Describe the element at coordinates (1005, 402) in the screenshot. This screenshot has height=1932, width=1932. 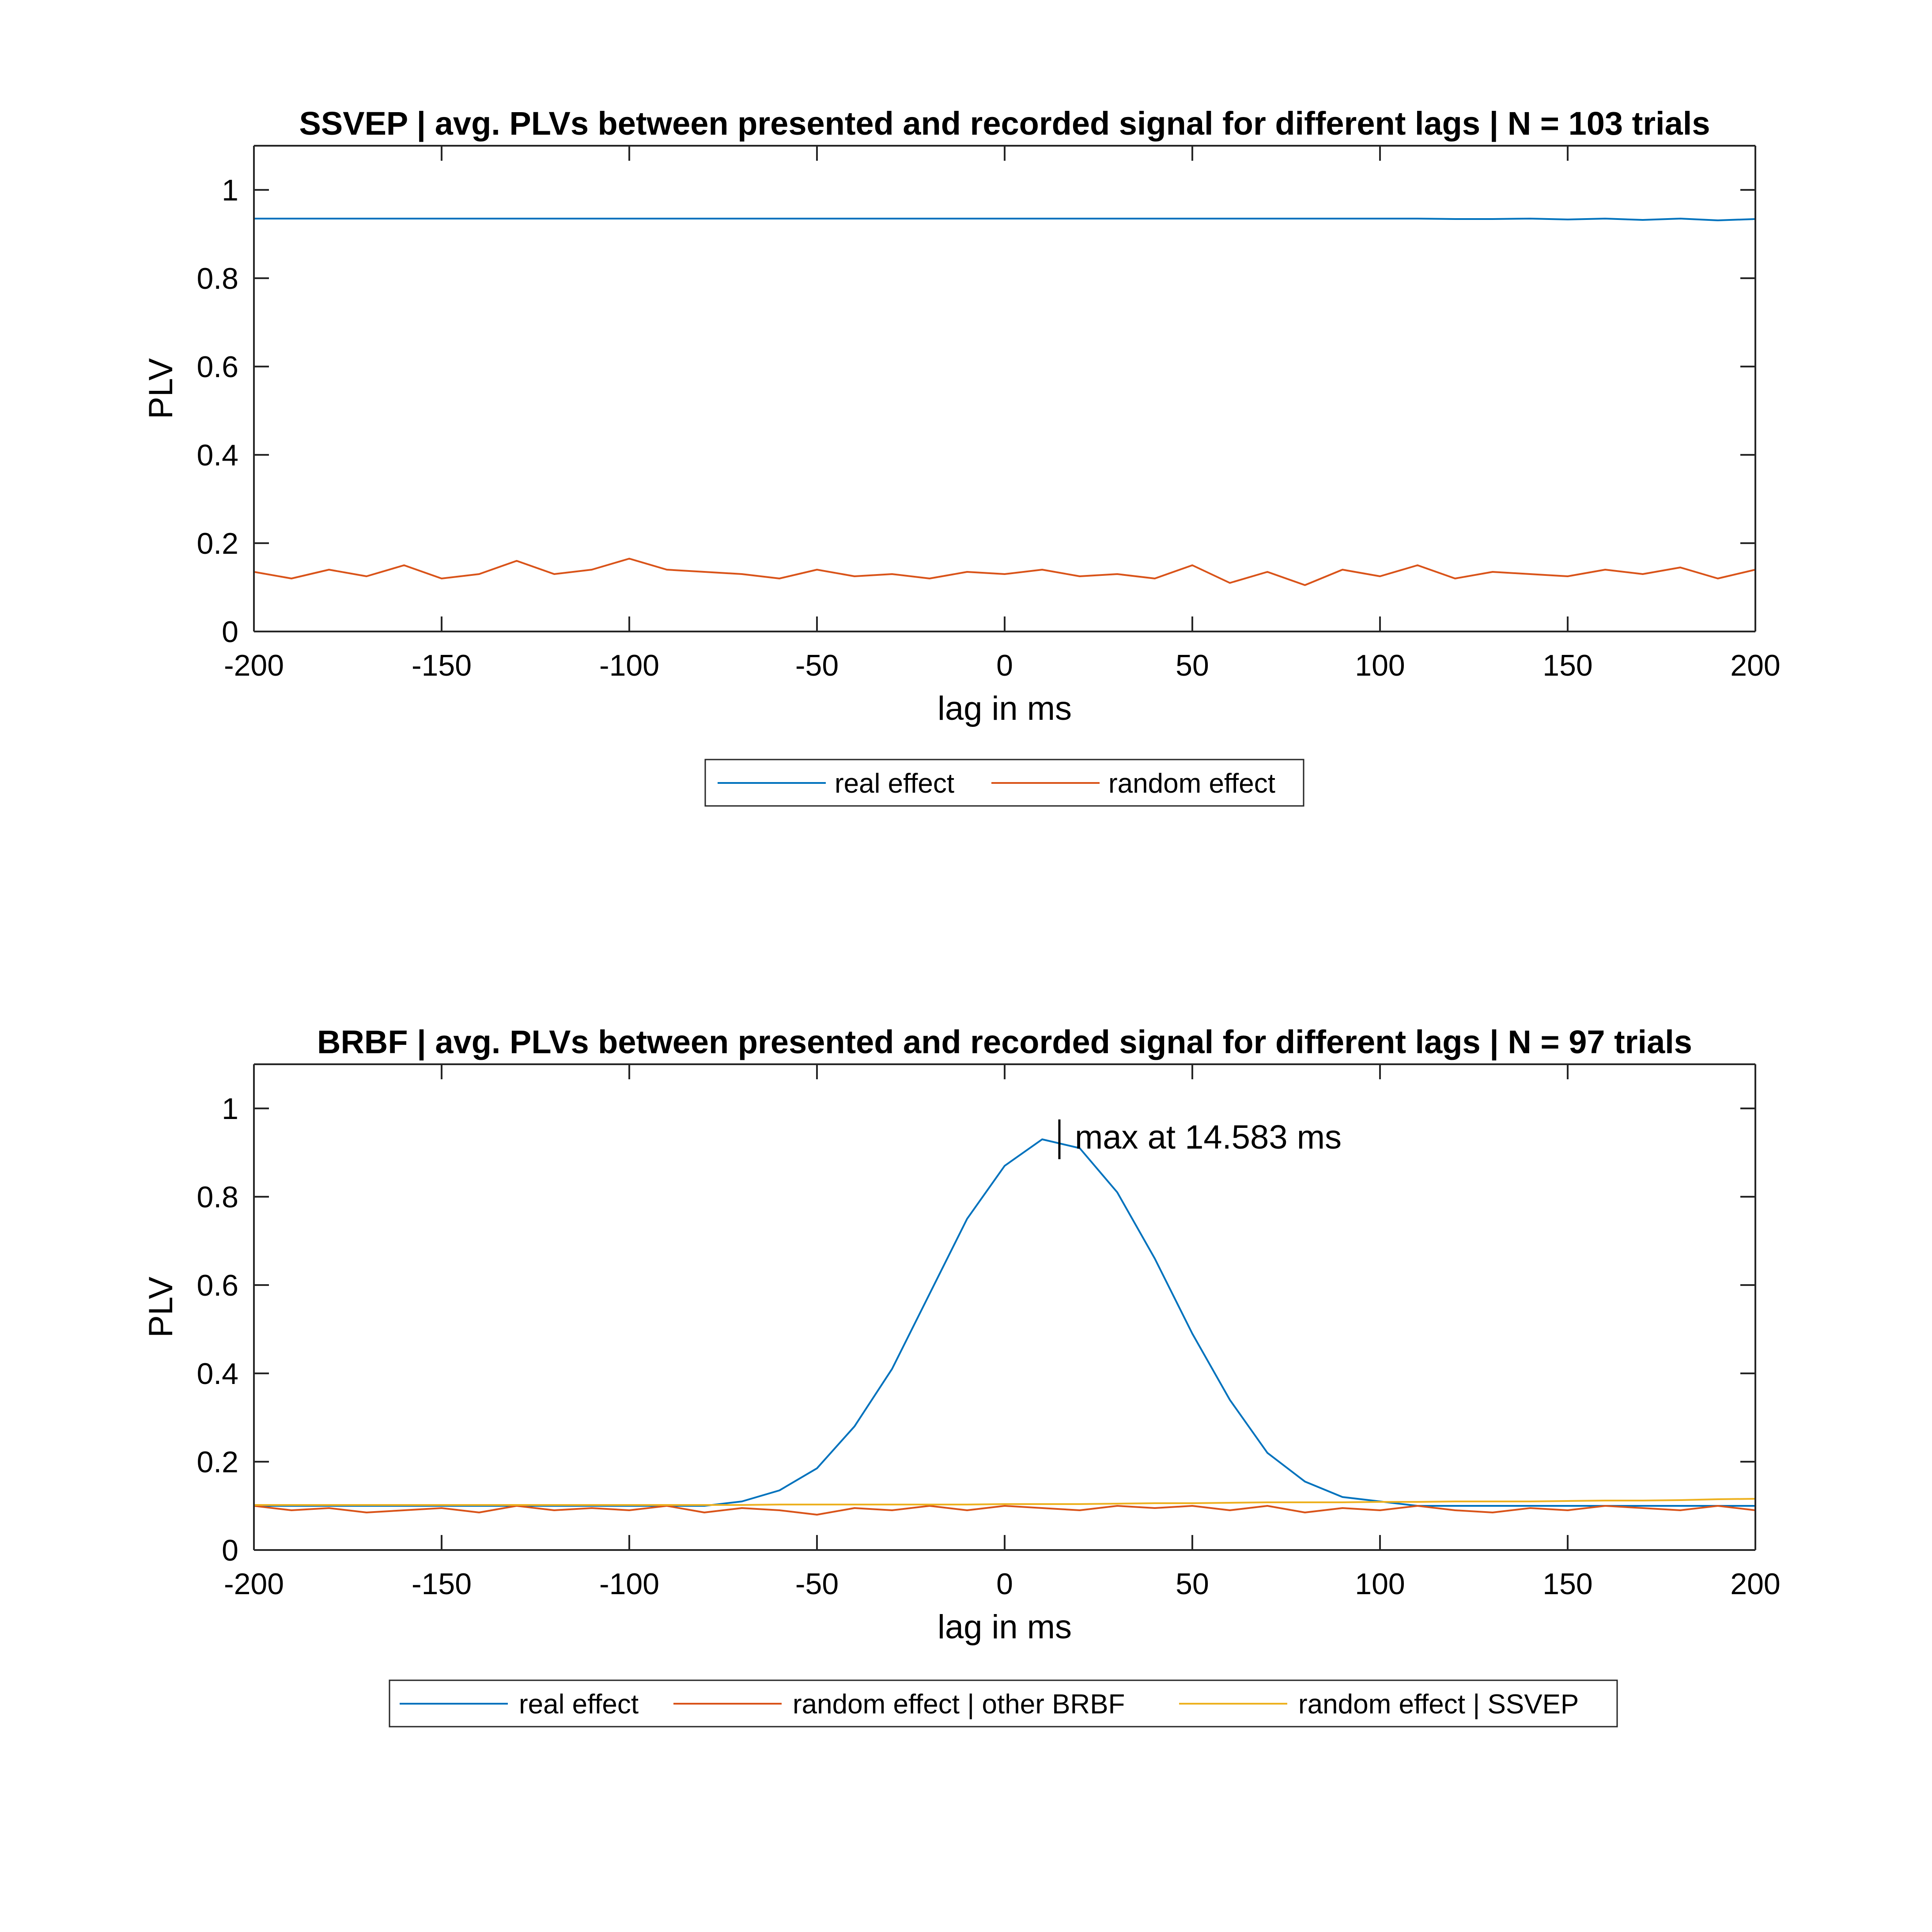
I see `series-layer` at that location.